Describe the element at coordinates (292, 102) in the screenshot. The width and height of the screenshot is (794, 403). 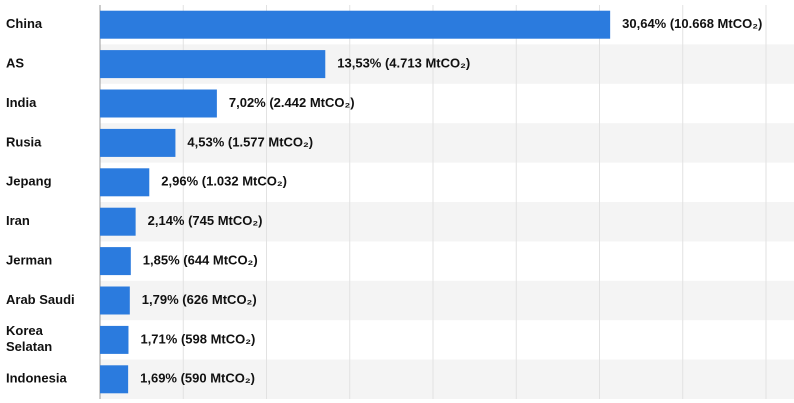
I see `value-label: 7,02% (2.442 MtCO₂)` at that location.